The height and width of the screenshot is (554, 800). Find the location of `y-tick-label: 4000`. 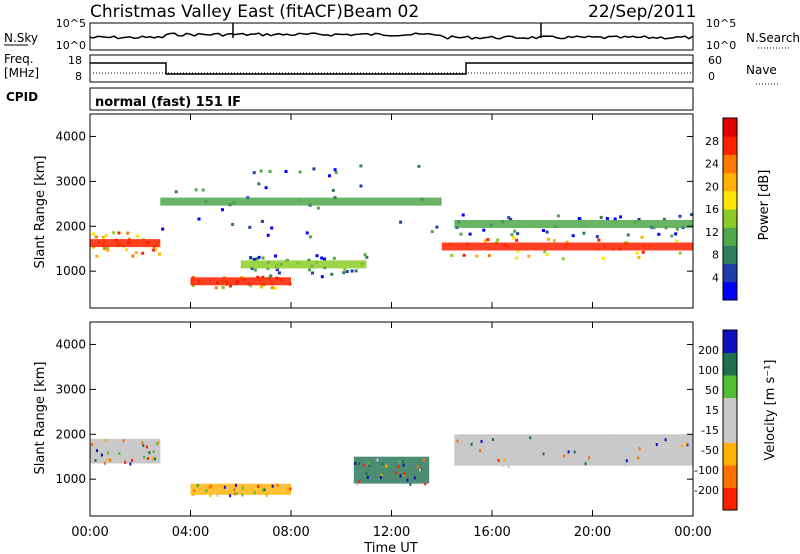

y-tick-label: 4000 is located at coordinates (70, 136).